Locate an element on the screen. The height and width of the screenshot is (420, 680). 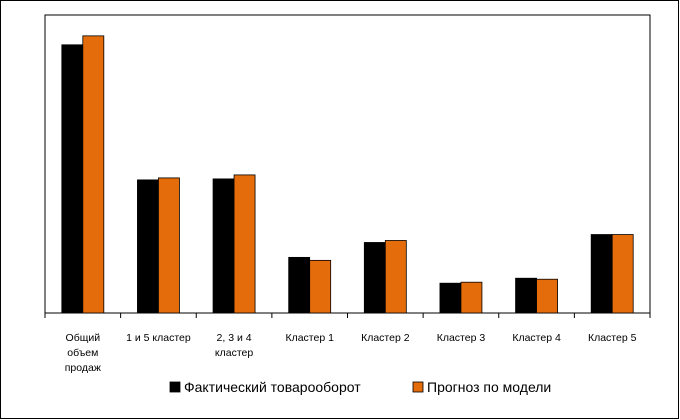
x-tick-label-4: Кластер 1 is located at coordinates (309, 338).